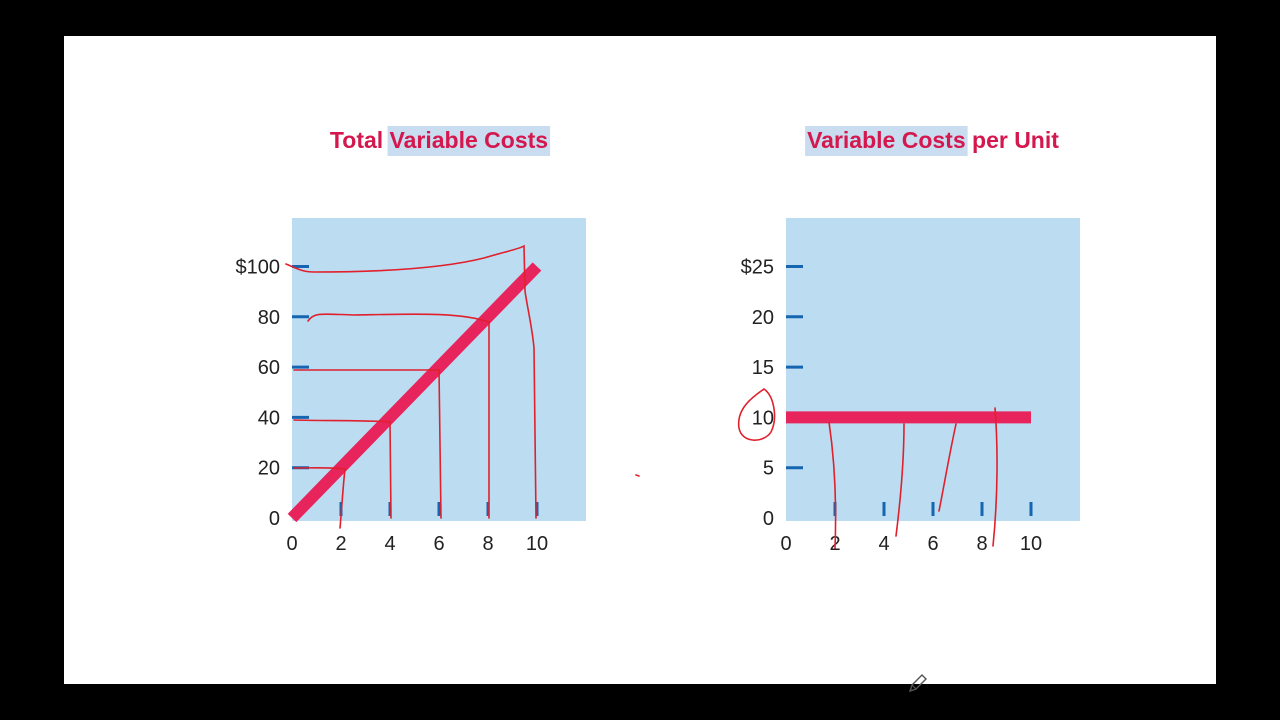 The width and height of the screenshot is (1280, 720). I want to click on y-tick-label: 40, so click(269, 418).